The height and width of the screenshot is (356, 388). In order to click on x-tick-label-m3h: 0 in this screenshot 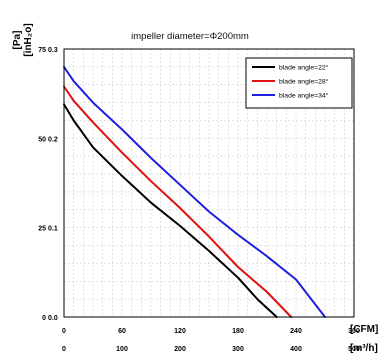, I will do `click(64, 349)`.